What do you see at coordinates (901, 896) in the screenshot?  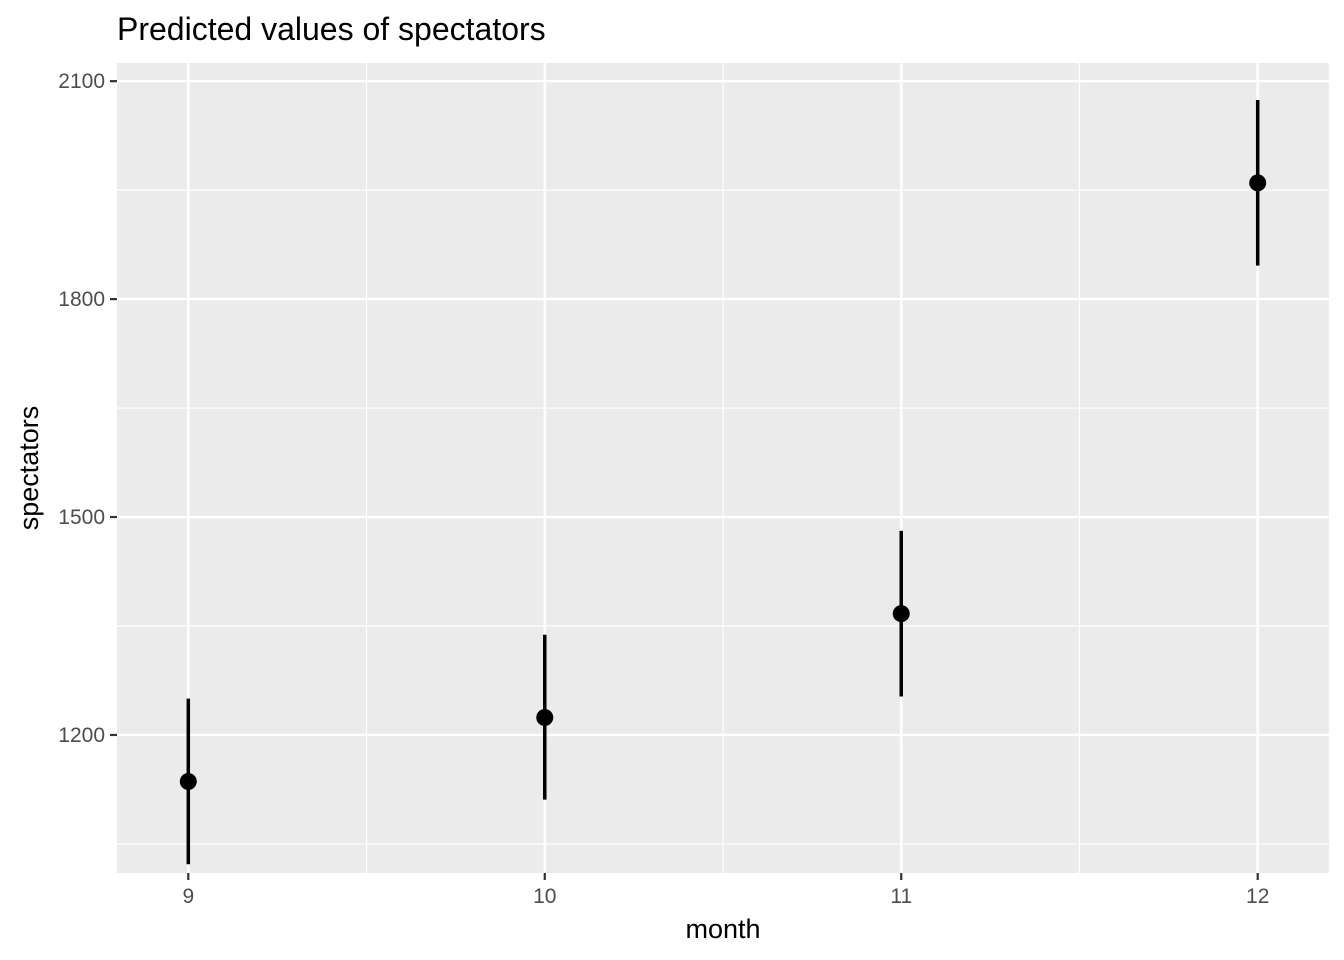 I see `x-tick-label: 11` at bounding box center [901, 896].